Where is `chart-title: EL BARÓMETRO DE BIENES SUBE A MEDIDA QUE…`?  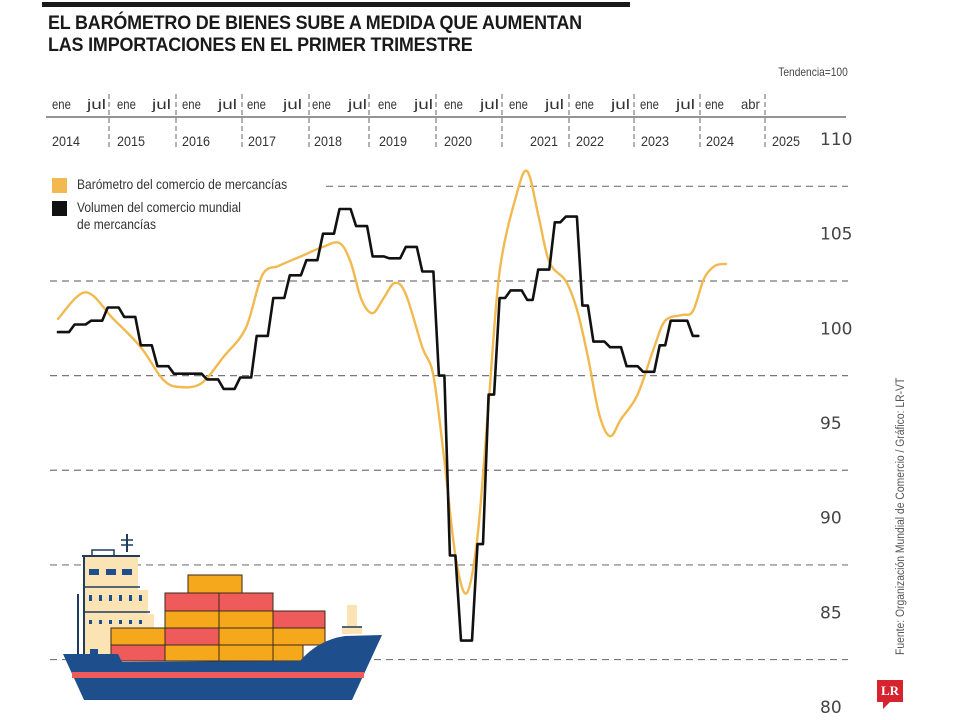
chart-title: EL BARÓMETRO DE BIENES SUBE A MEDIDA QUE… is located at coordinates (324, 34).